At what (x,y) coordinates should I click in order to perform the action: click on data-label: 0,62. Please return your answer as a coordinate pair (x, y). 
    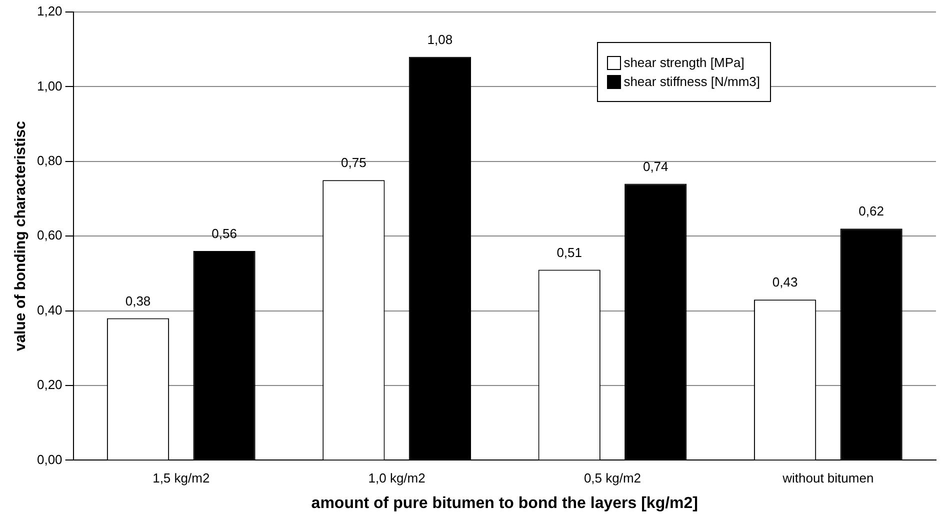
    Looking at the image, I should click on (871, 211).